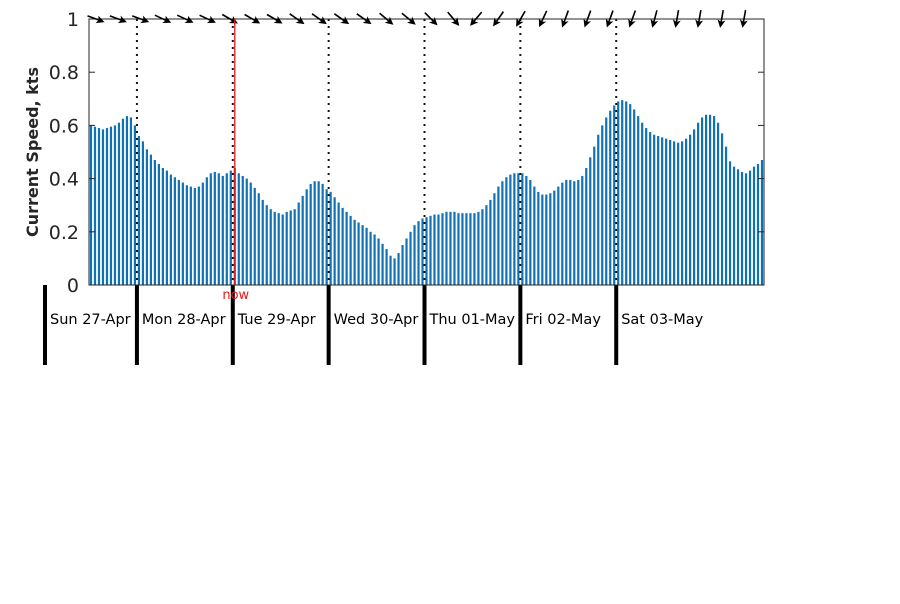 This screenshot has height=604, width=900. Describe the element at coordinates (563, 320) in the screenshot. I see `day-label: Fri 02-May` at that location.